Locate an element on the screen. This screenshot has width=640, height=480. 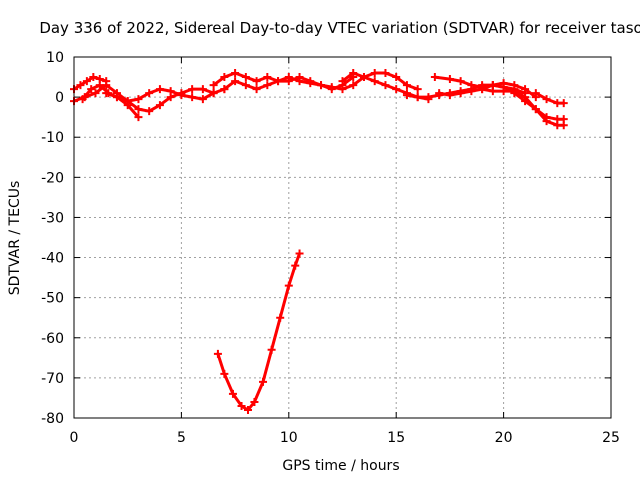
y-tick-label: -10 is located at coordinates (52, 138).